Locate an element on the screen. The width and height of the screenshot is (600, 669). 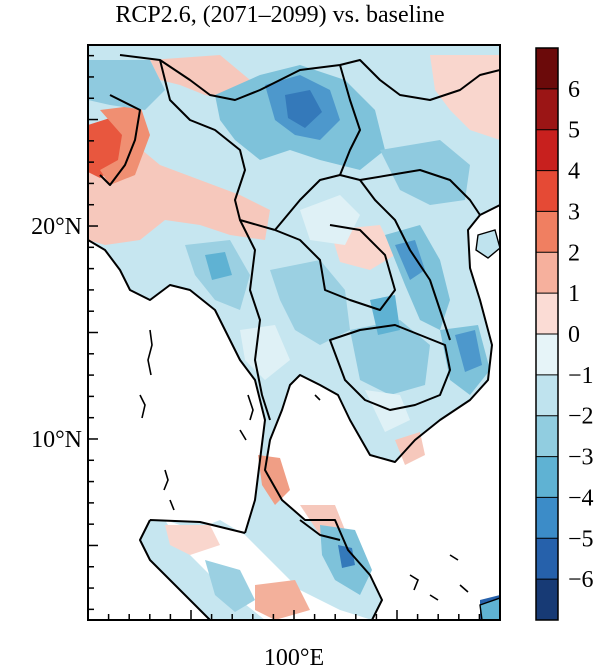
border-cambodia is located at coordinates (390, 367).